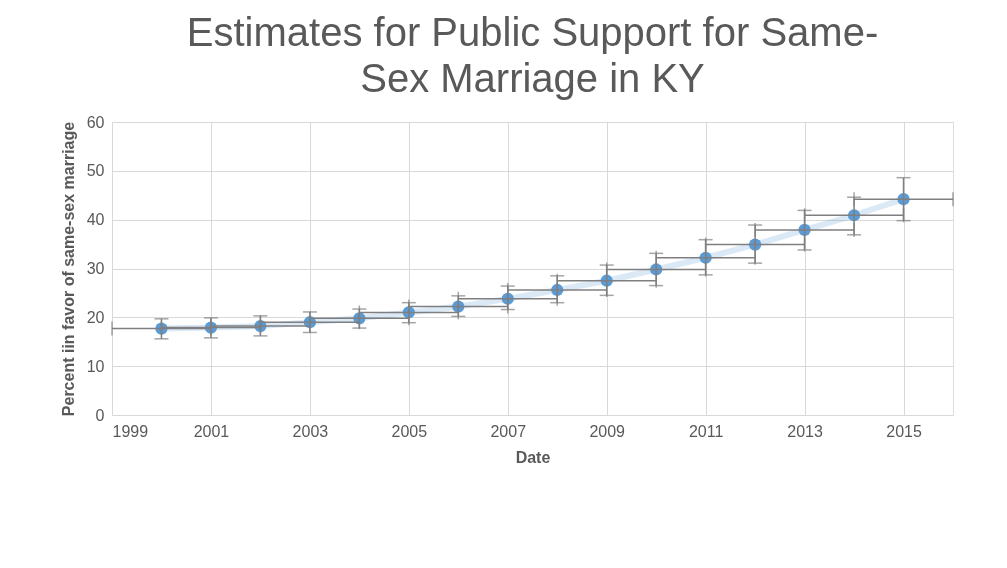 Image resolution: width=1007 pixels, height=568 pixels. I want to click on x-tick-label: 2007, so click(508, 431).